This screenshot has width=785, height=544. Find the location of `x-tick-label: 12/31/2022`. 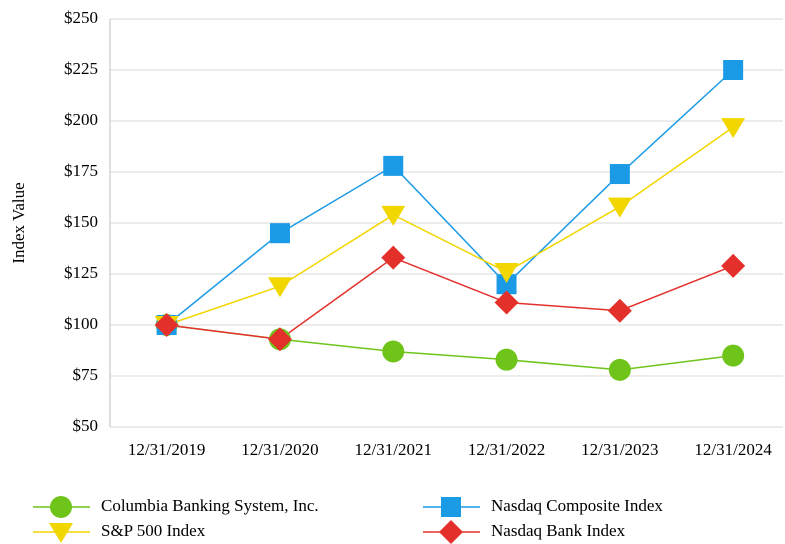

x-tick-label: 12/31/2022 is located at coordinates (506, 449).